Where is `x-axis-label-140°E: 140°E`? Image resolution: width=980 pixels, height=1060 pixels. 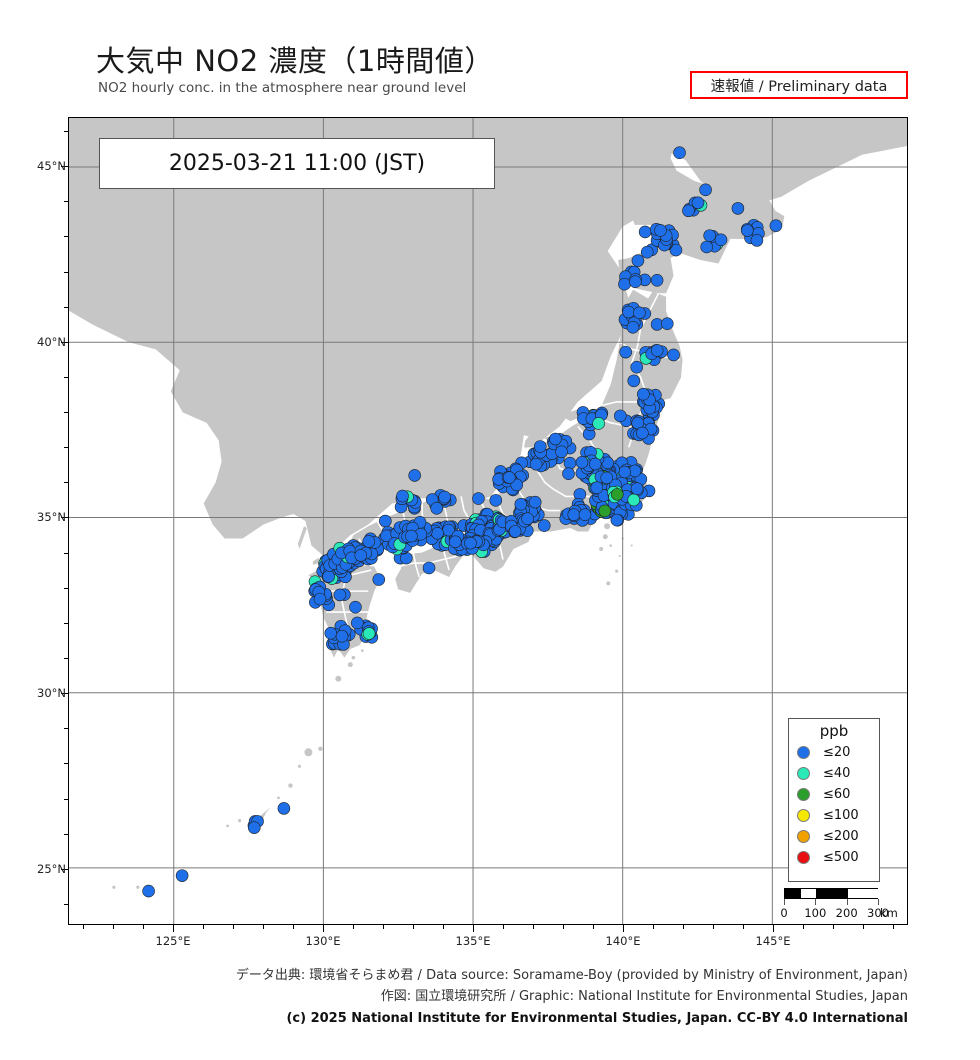
x-axis-label-140°E: 140°E is located at coordinates (623, 941).